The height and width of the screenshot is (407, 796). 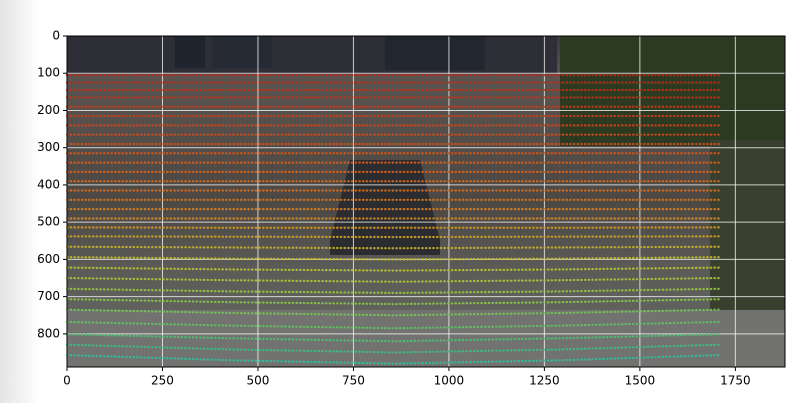 I want to click on y-tick-label: 600, so click(x=48, y=259).